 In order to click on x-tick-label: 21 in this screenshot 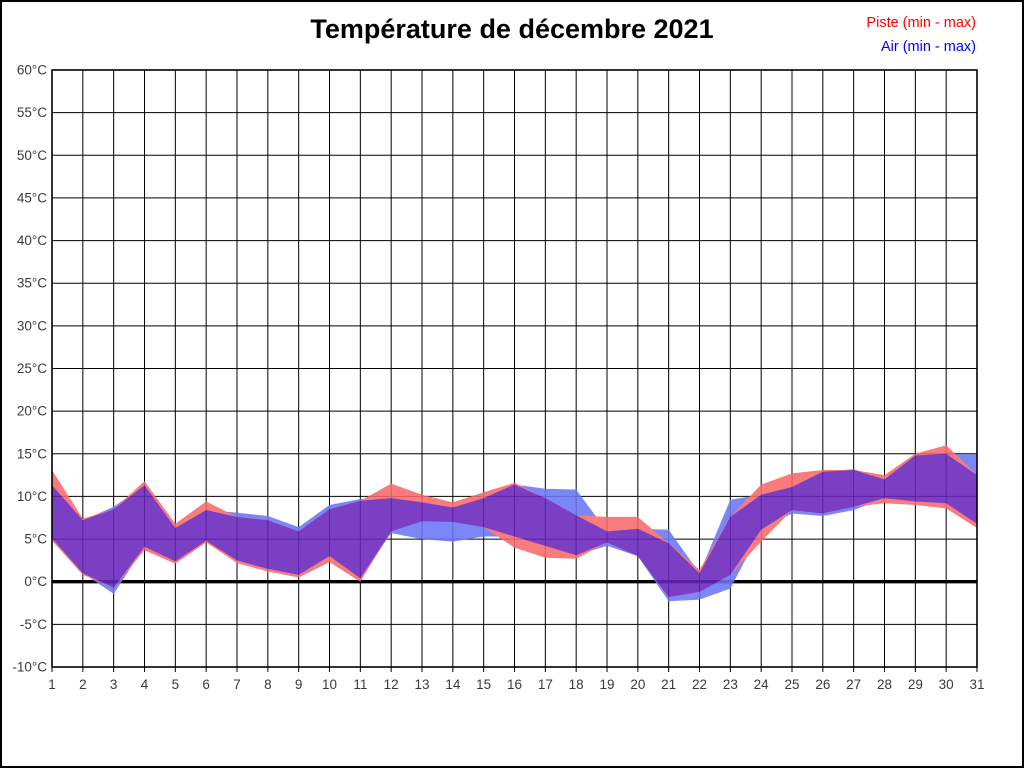, I will do `click(668, 684)`.